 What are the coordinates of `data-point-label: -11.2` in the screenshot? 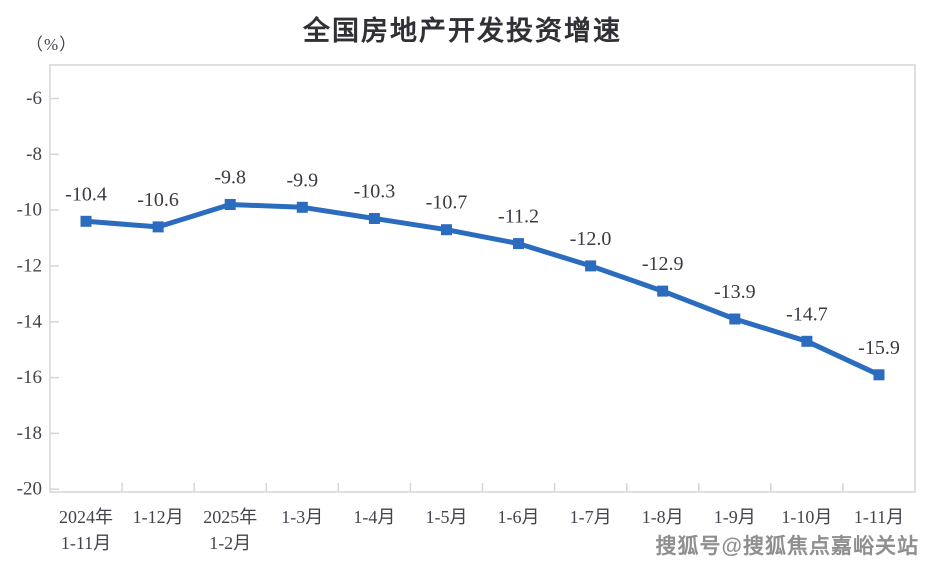 It's located at (518, 217).